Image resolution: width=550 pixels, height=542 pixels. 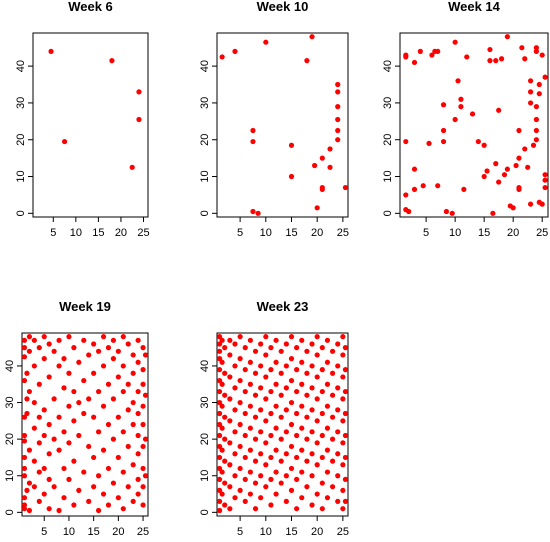 I want to click on plot-frame, so click(x=282, y=125).